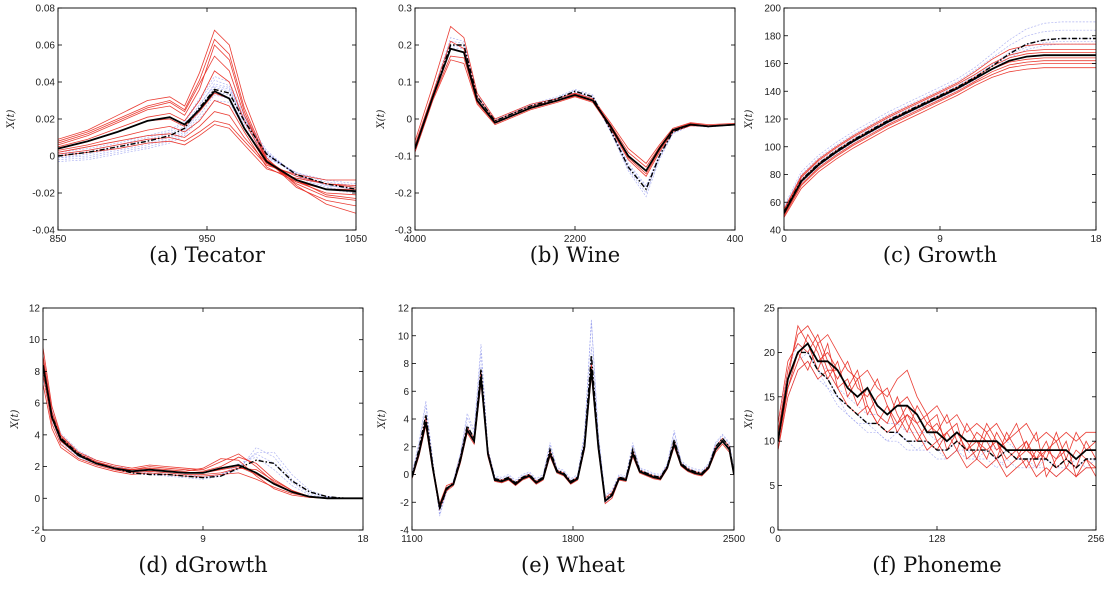  Describe the element at coordinates (202, 565) in the screenshot. I see `panel-caption: (d) dGrowth` at that location.